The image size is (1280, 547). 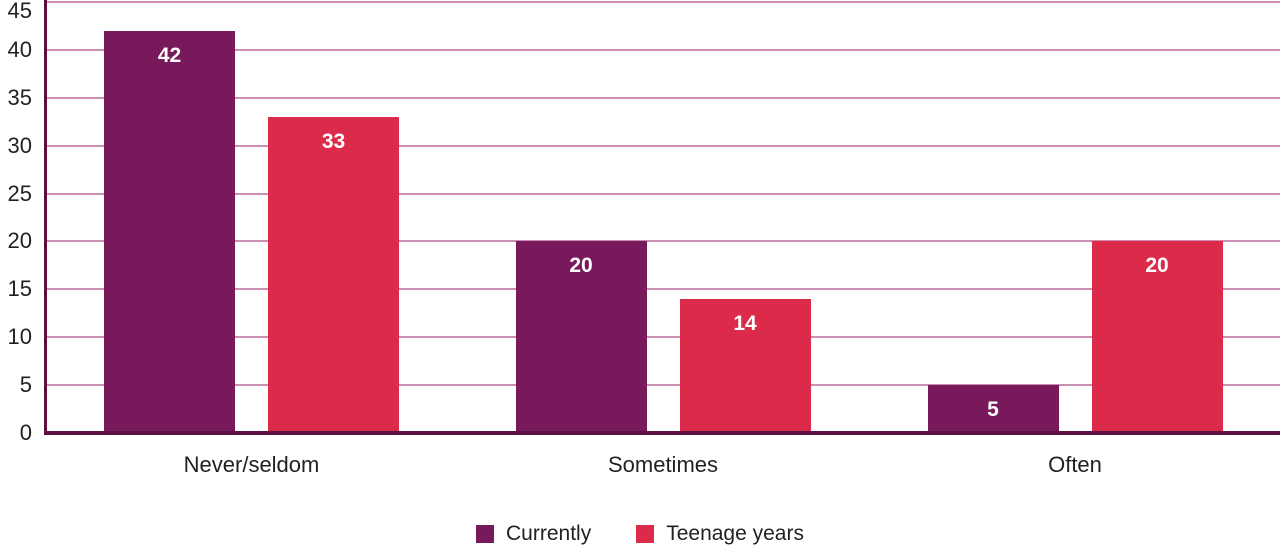 What do you see at coordinates (19, 145) in the screenshot?
I see `y-axis-tick-label: 30` at bounding box center [19, 145].